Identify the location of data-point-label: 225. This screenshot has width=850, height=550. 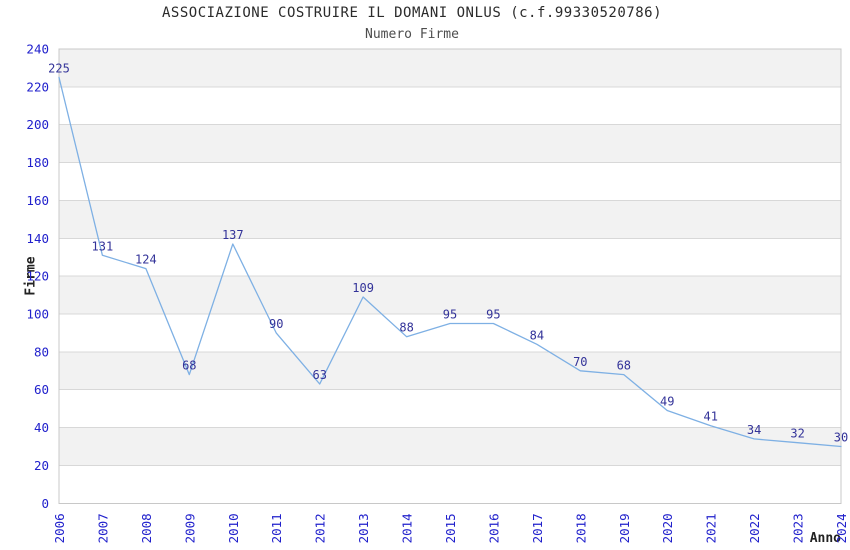
(59, 68).